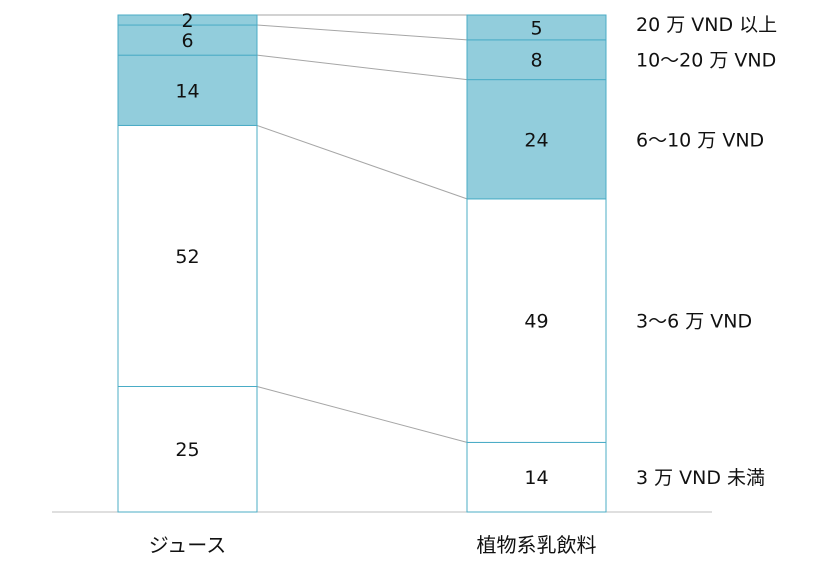  What do you see at coordinates (537, 545) in the screenshot?
I see `category-label: 植物系乳飲料` at bounding box center [537, 545].